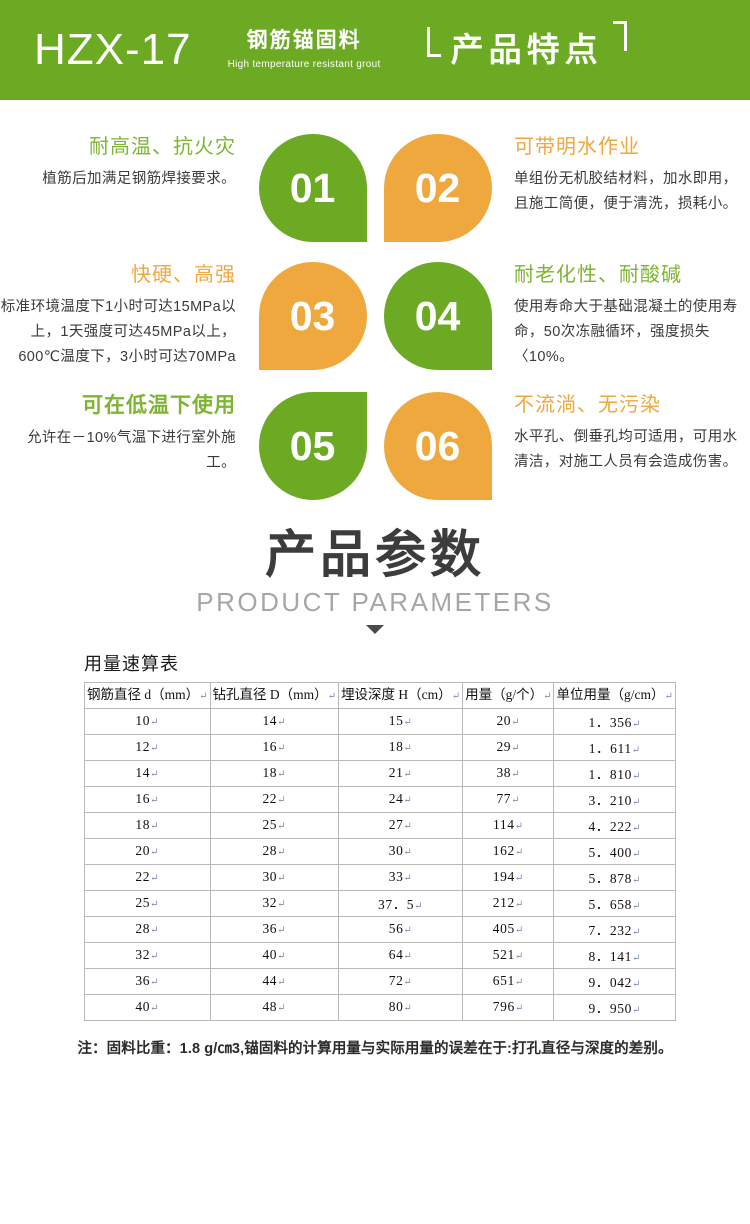 The height and width of the screenshot is (1224, 750). Describe the element at coordinates (131, 451) in the screenshot. I see `feature-body-05: 允许在－10%气温下进行室外施工。` at that location.